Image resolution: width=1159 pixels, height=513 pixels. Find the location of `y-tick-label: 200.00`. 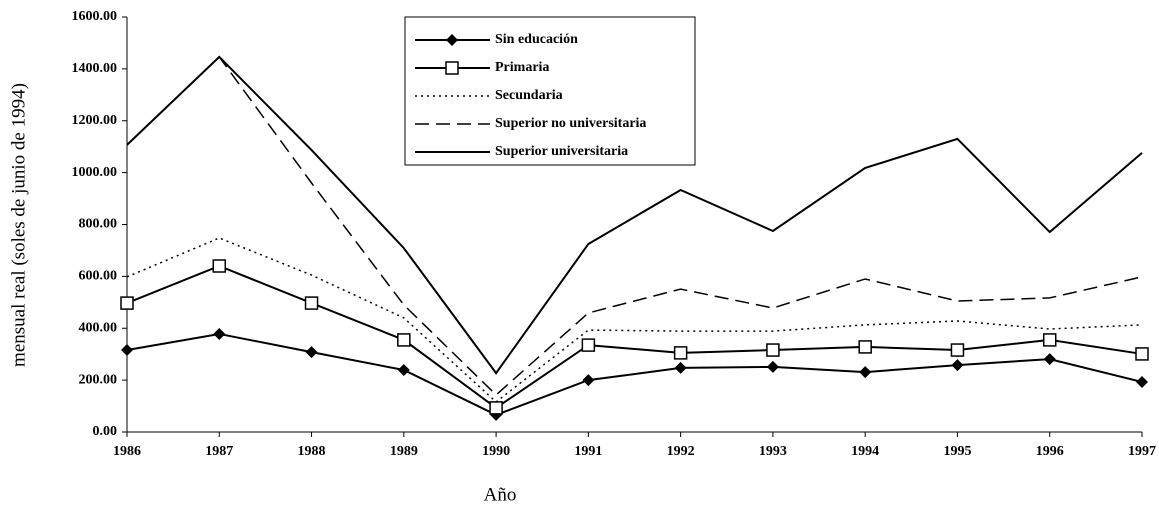

y-tick-label: 200.00 is located at coordinates (98, 379).